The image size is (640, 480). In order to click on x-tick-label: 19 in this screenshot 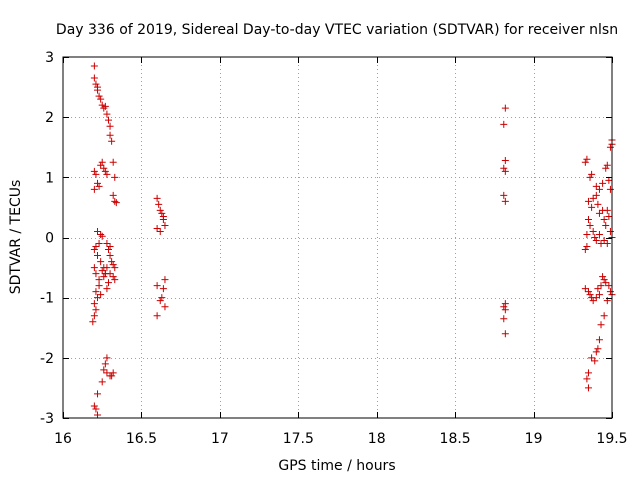, I will do `click(534, 439)`.